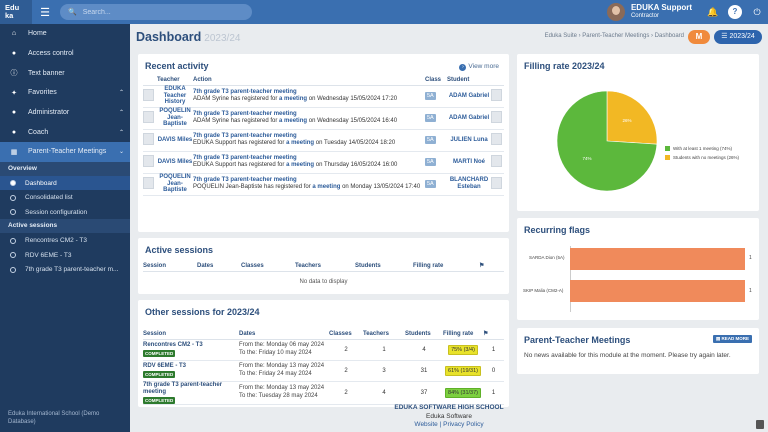 The height and width of the screenshot is (432, 768). I want to click on power-icon: ⏻, so click(757, 12).